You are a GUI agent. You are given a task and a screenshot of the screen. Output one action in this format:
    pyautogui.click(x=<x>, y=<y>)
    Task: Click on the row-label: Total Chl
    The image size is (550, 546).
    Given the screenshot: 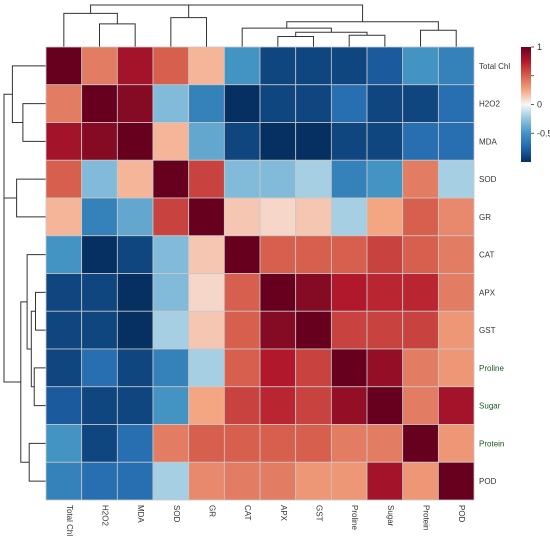 What is the action you would take?
    pyautogui.click(x=494, y=66)
    